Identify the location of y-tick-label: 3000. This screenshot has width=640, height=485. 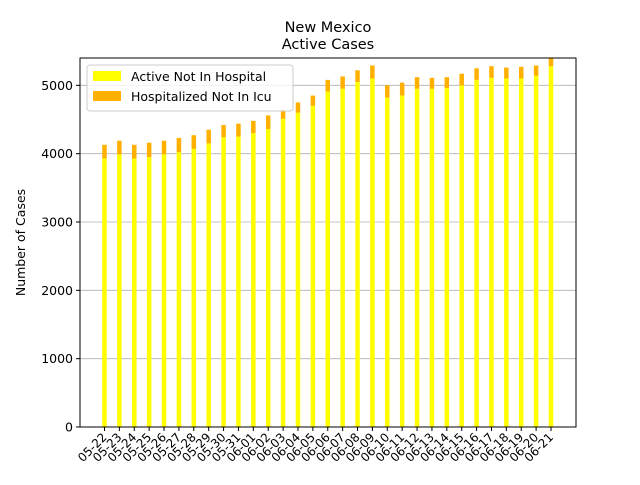
(57, 222).